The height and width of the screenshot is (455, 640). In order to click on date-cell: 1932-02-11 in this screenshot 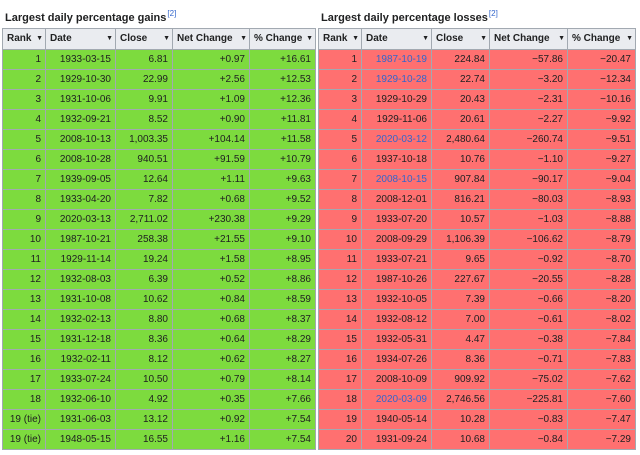, I will do `click(80, 359)`.